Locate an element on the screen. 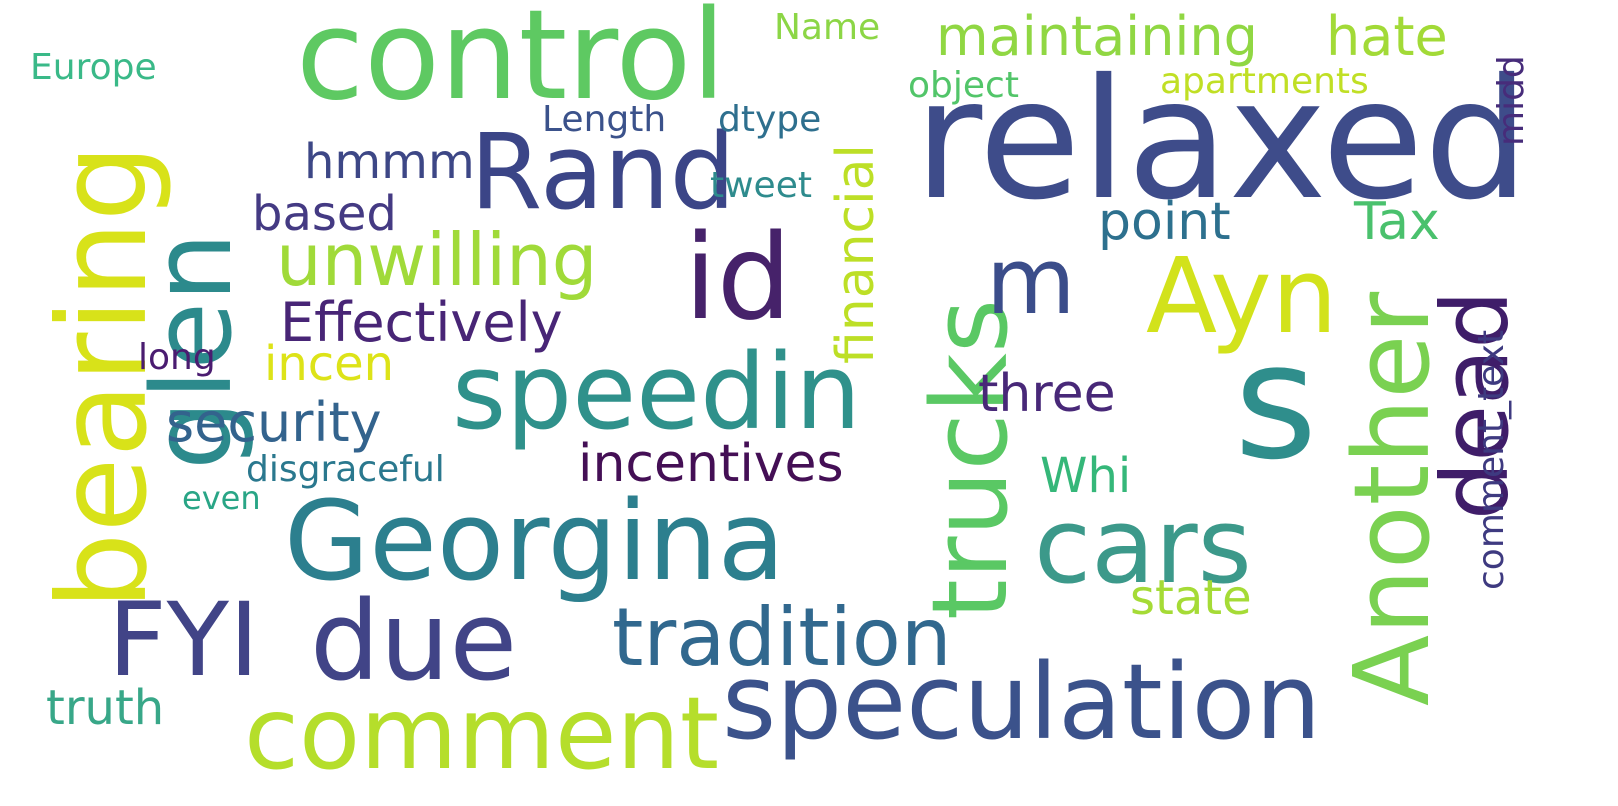  word-tax: Tax is located at coordinates (1397, 222).